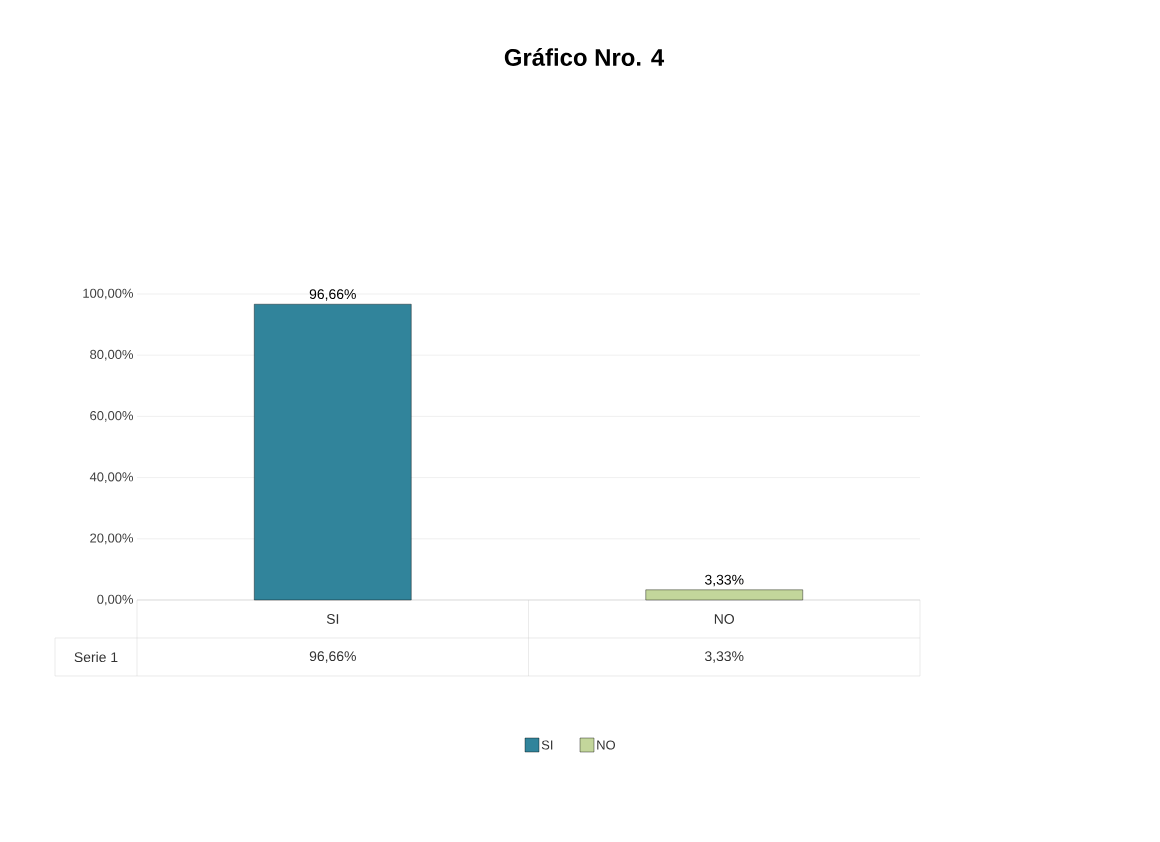 This screenshot has width=1160, height=842. I want to click on text: Serie 1, so click(96, 657).